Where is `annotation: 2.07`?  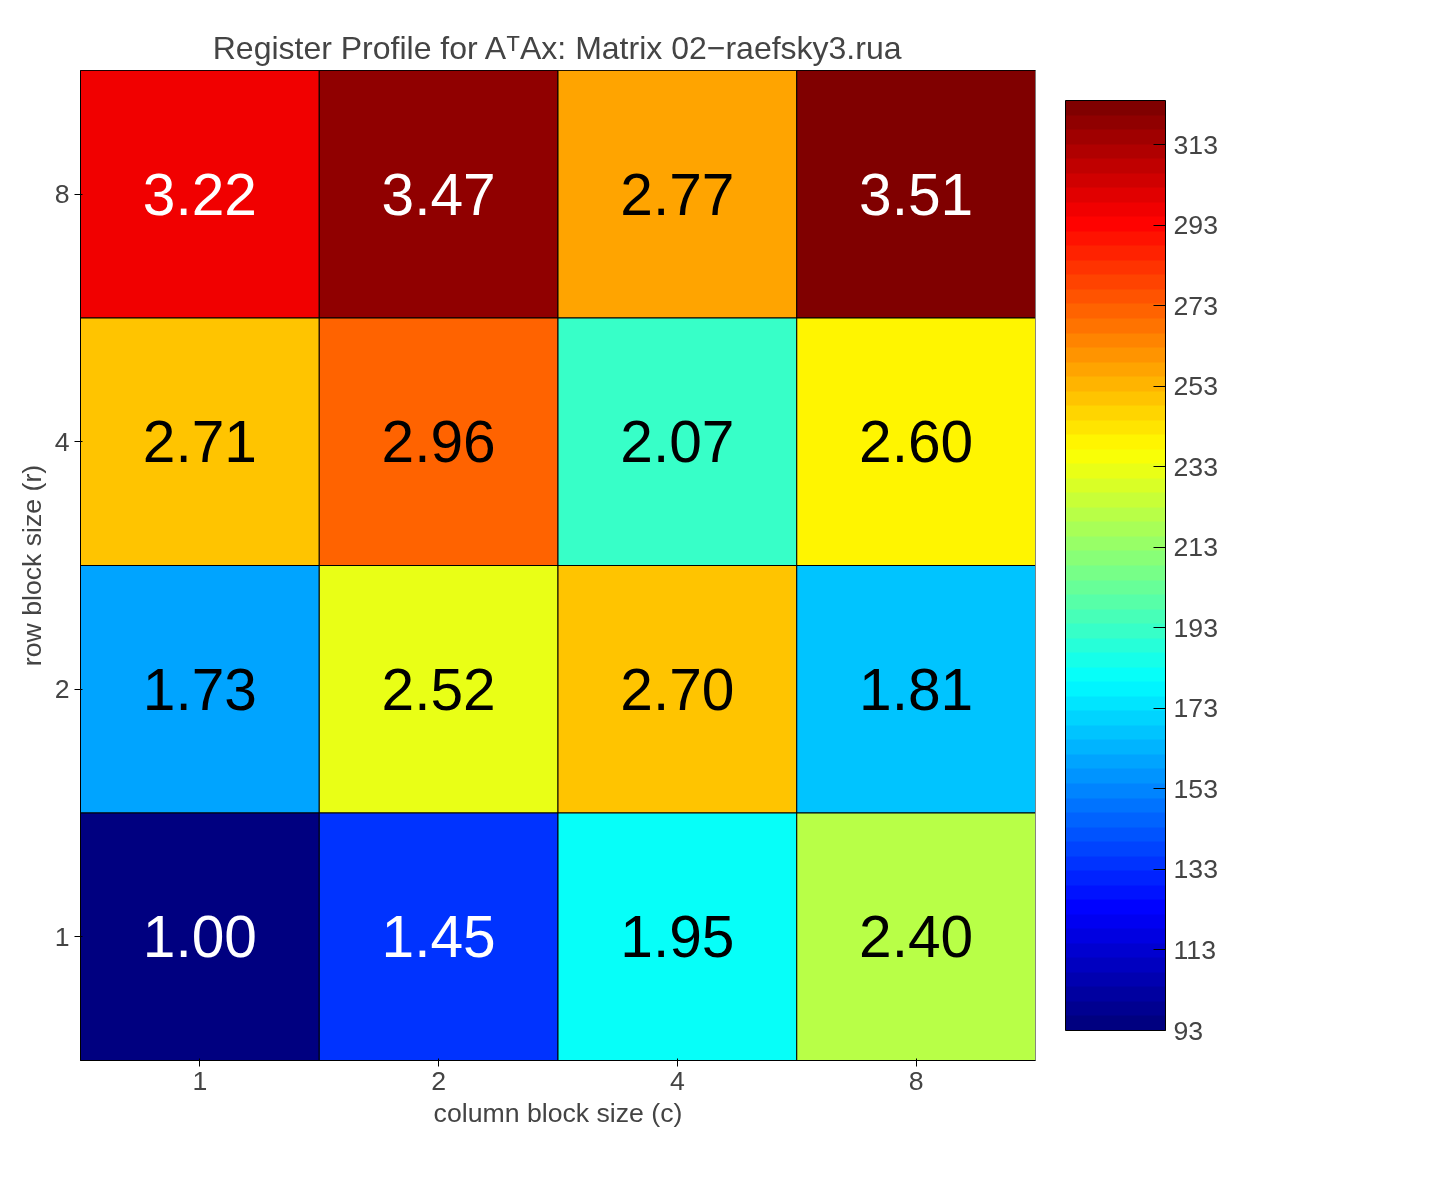
annotation: 2.07 is located at coordinates (677, 442).